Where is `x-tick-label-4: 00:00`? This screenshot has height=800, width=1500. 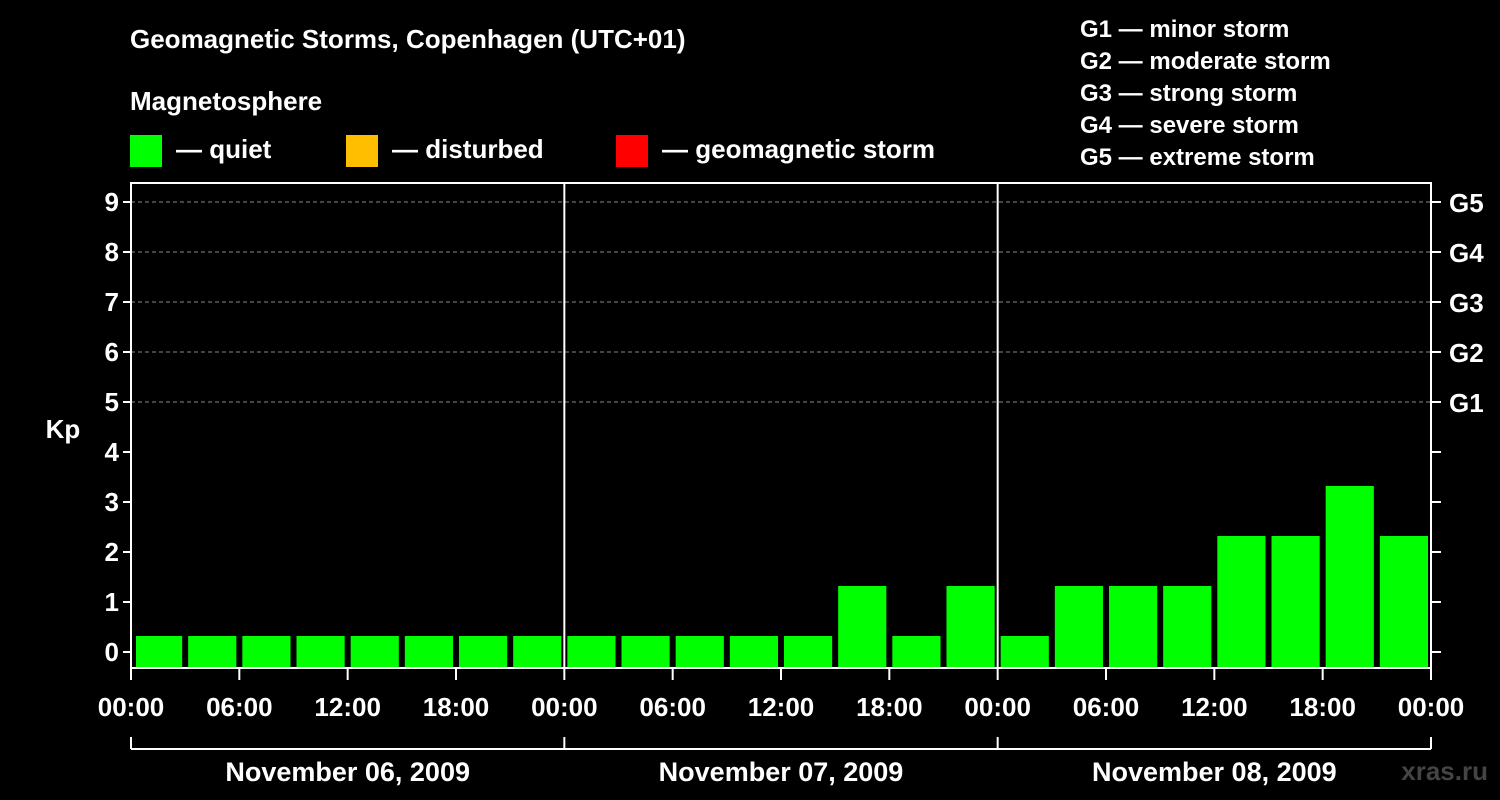 x-tick-label-4: 00:00 is located at coordinates (564, 707).